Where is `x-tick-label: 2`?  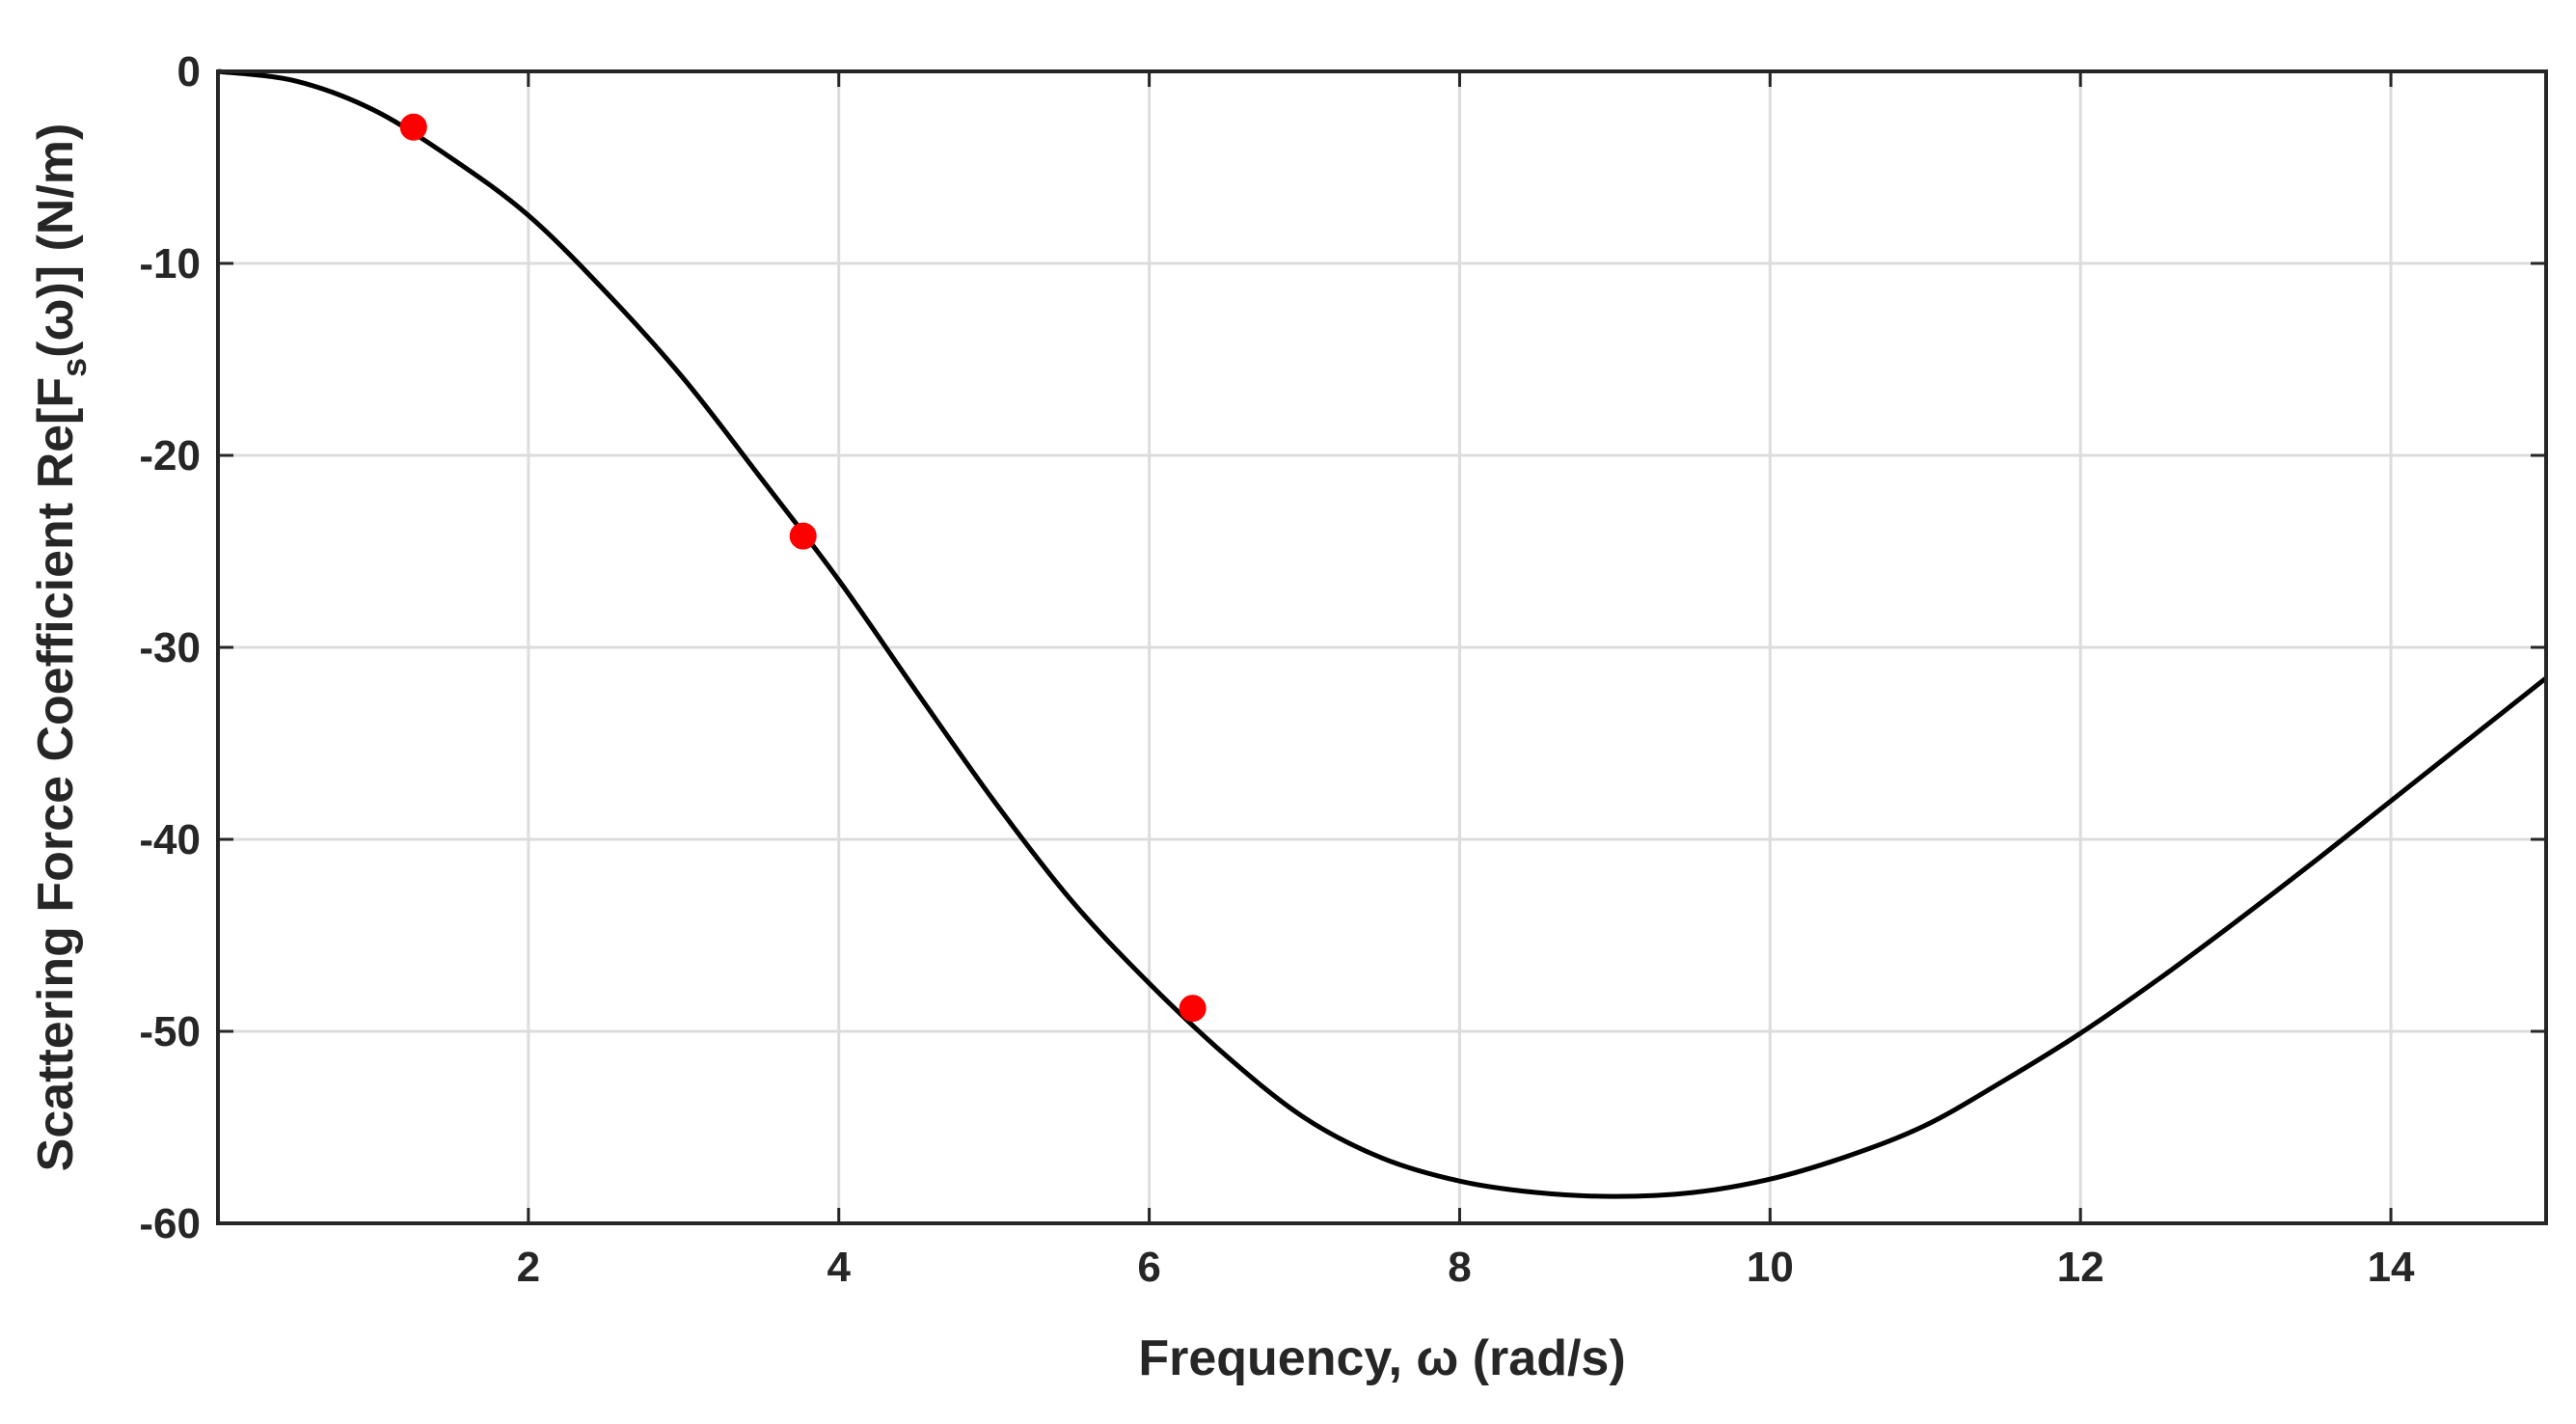
x-tick-label: 2 is located at coordinates (528, 1267).